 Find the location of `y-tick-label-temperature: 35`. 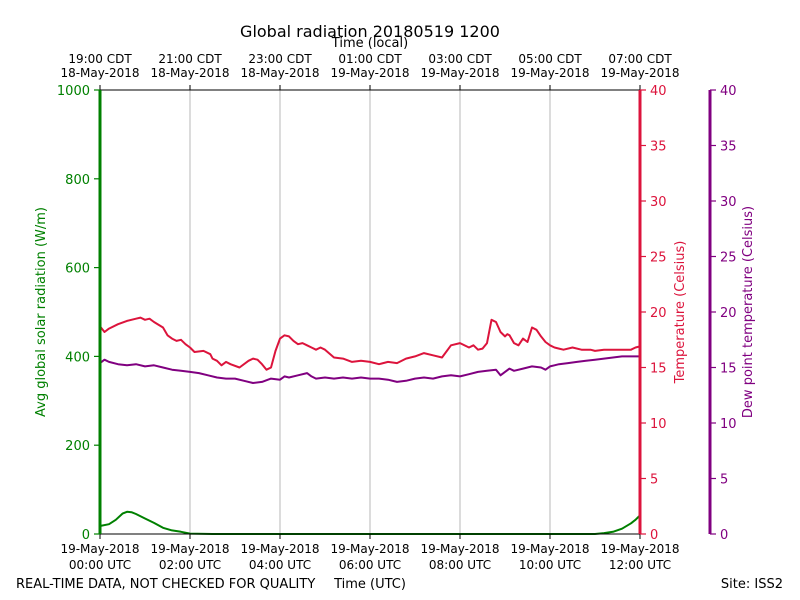

y-tick-label-temperature: 35 is located at coordinates (658, 147).